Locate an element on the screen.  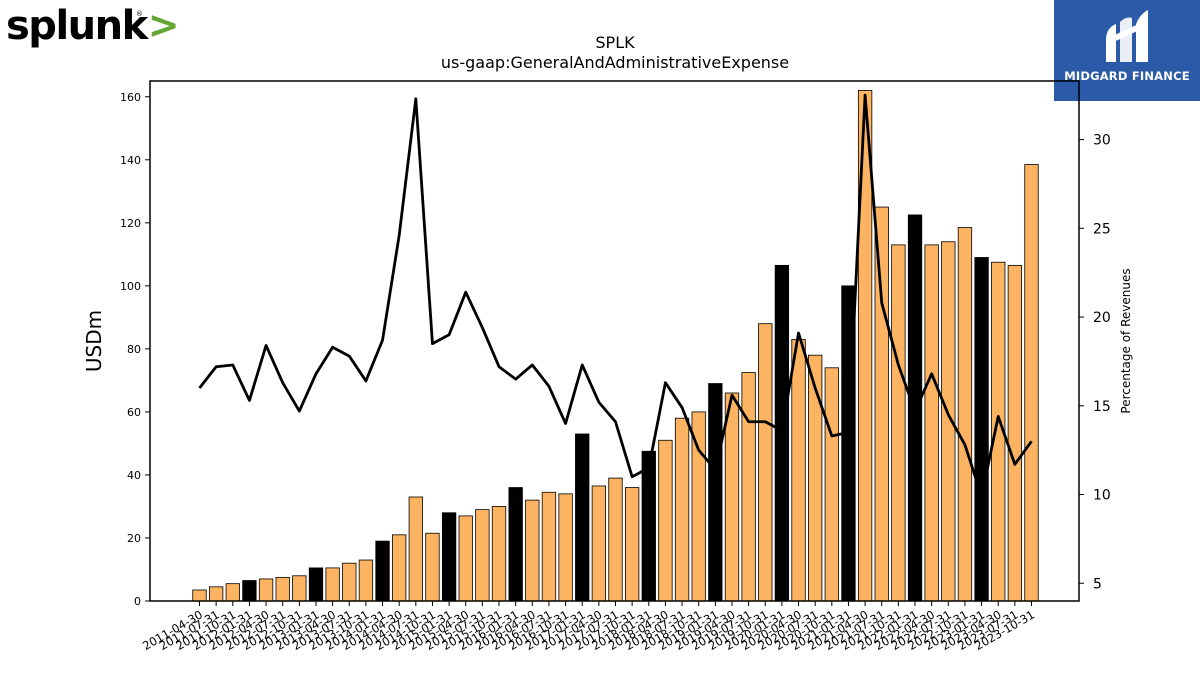
y-tick-label: 100 is located at coordinates (130, 286).